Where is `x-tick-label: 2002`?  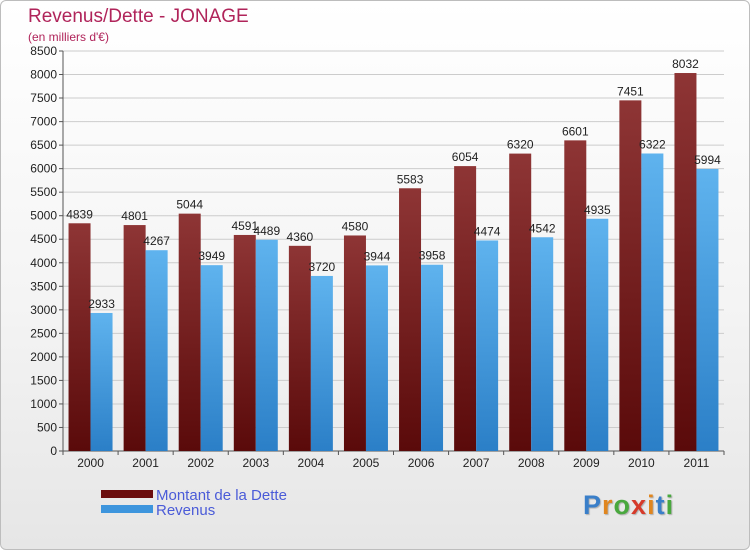 x-tick-label: 2002 is located at coordinates (200, 463).